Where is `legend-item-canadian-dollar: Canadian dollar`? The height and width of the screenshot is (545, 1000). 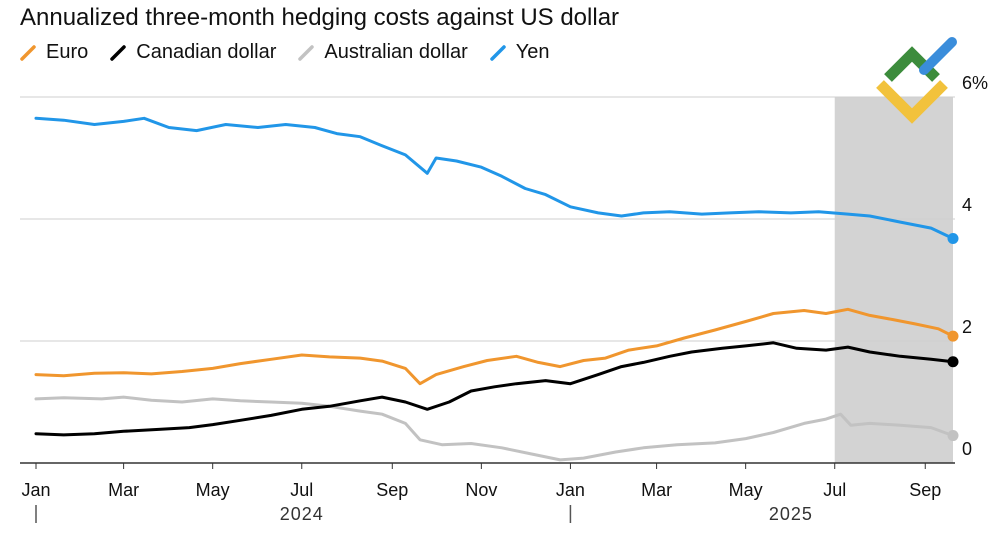 legend-item-canadian-dollar: Canadian dollar is located at coordinates (193, 52).